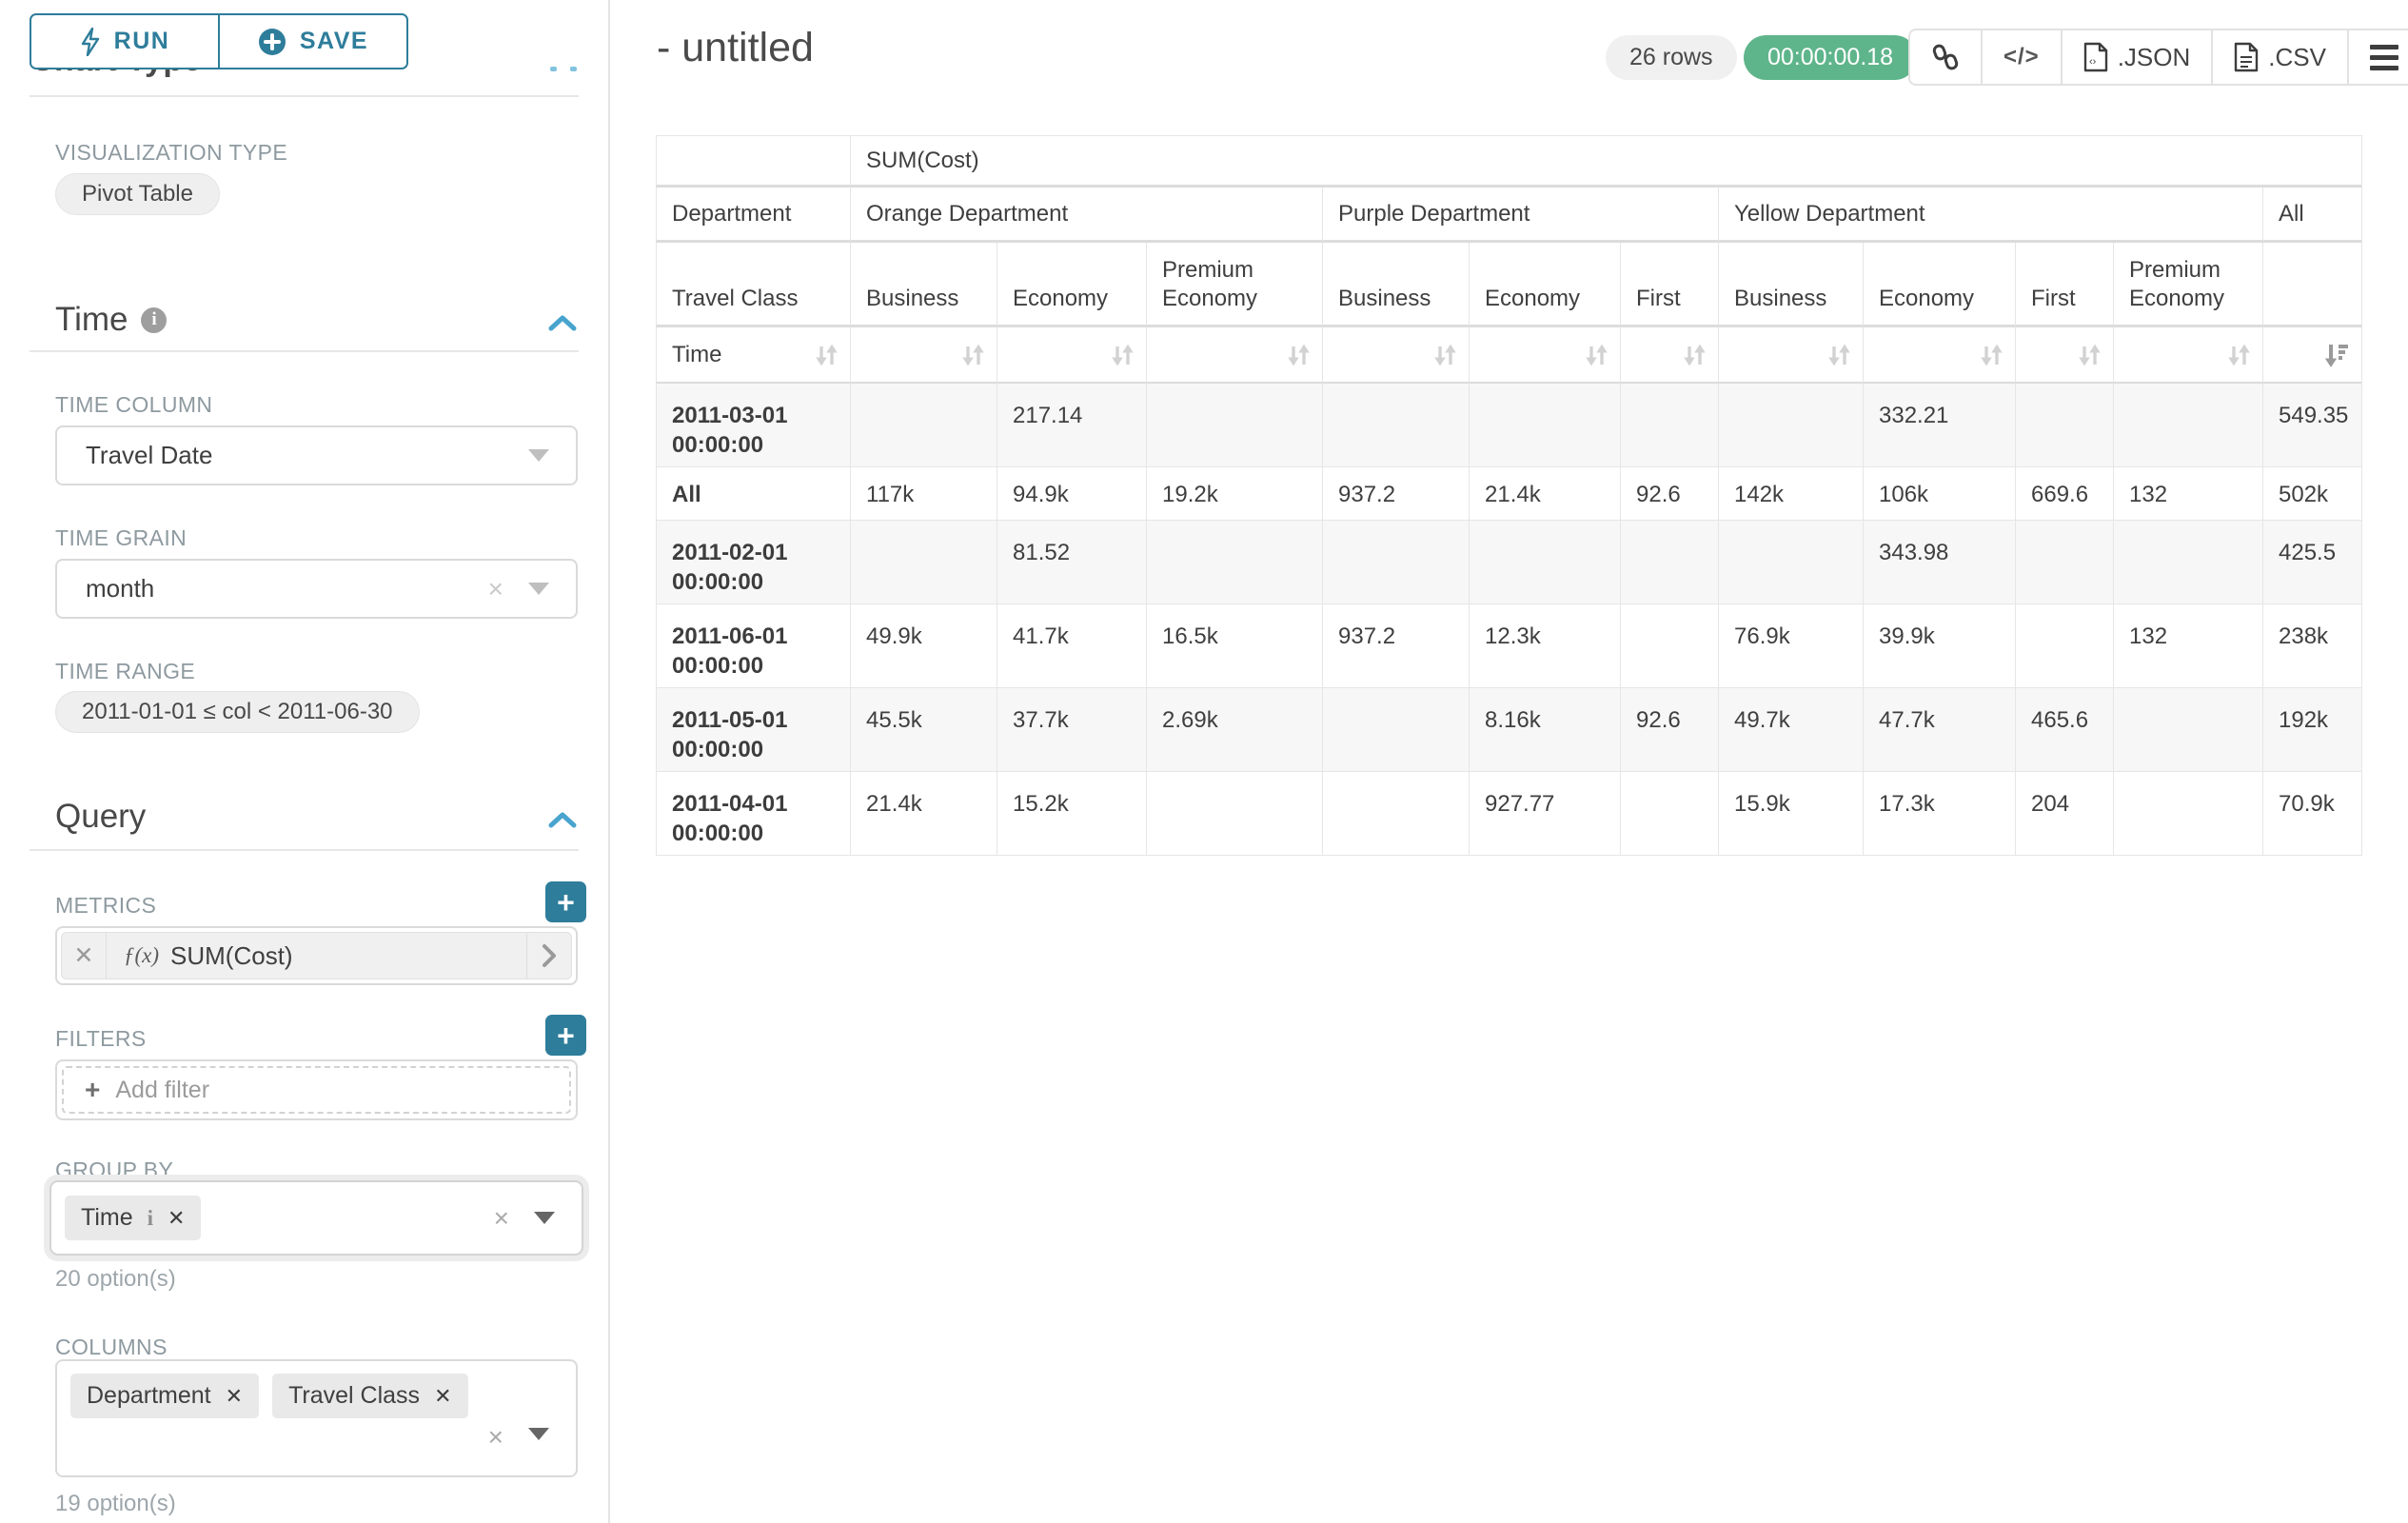 This screenshot has width=2408, height=1523. I want to click on export-csv-button: .CSV, so click(2279, 57).